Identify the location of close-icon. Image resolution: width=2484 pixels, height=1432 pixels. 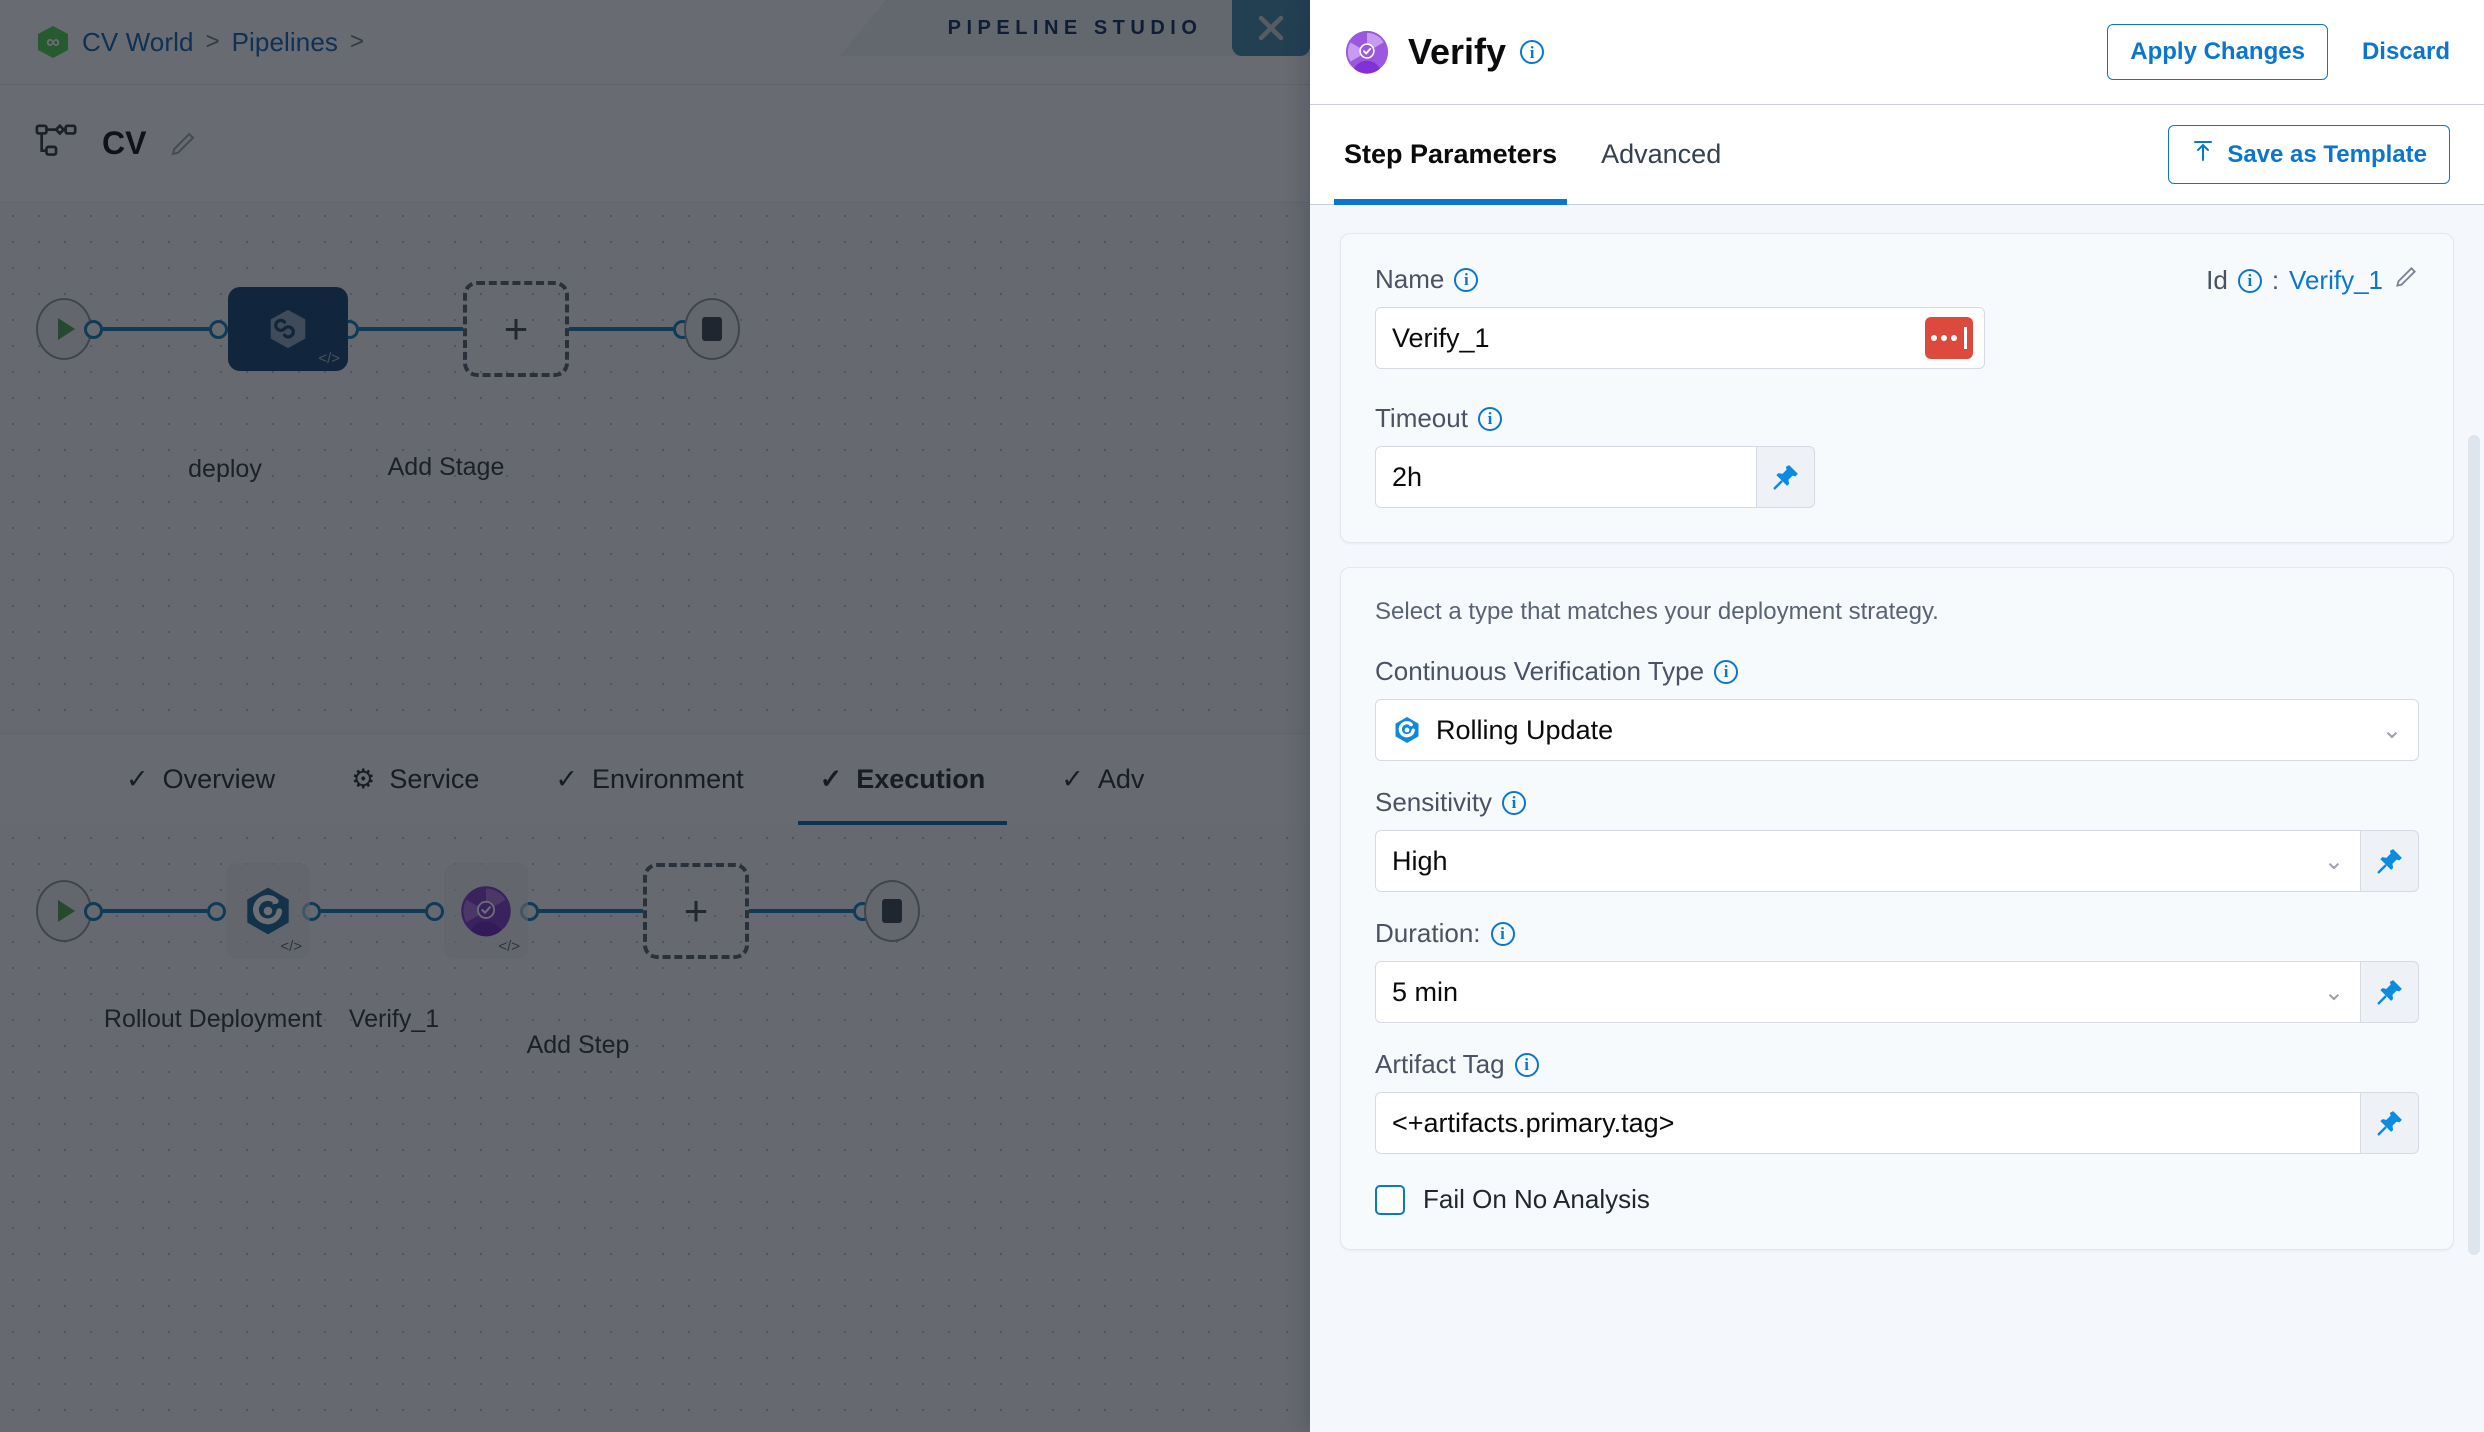
(1271, 28).